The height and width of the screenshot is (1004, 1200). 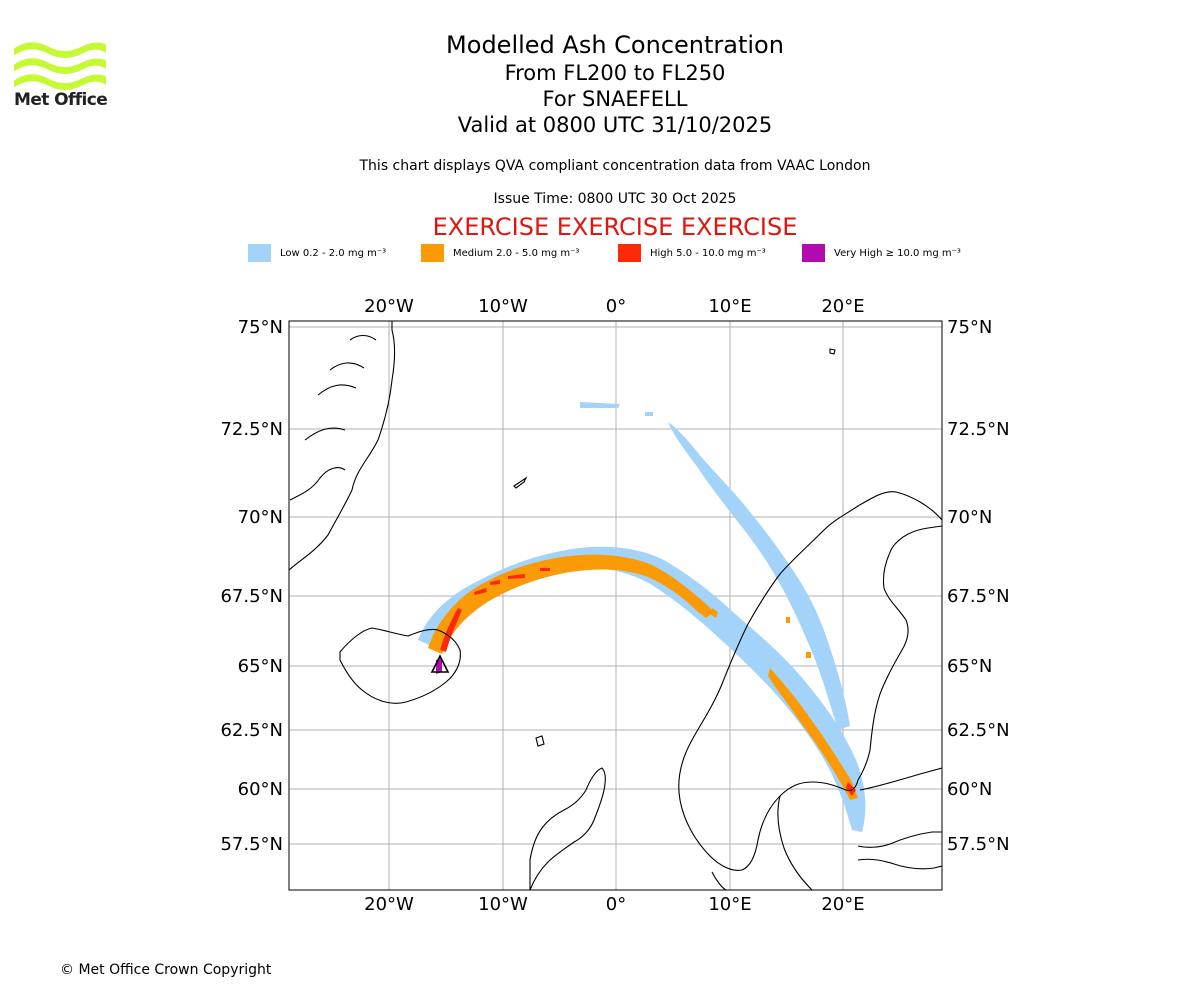 I want to click on legend-item-very-high: Very High ≥ 10.0 mg m⁻³, so click(x=881, y=253).